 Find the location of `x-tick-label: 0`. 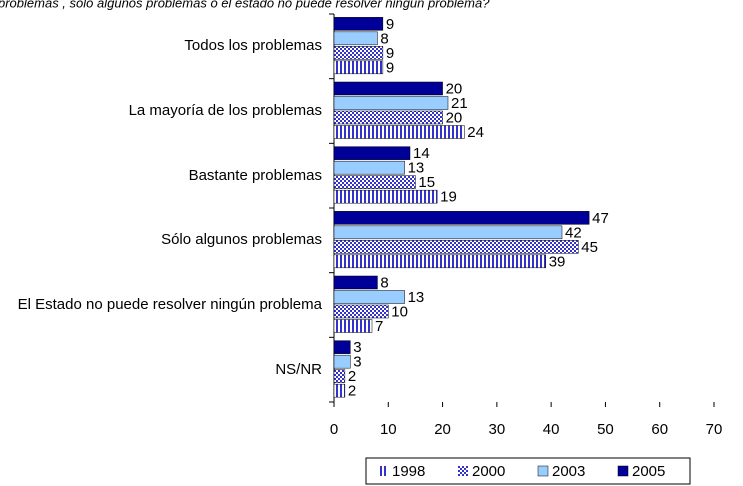

x-tick-label: 0 is located at coordinates (334, 429).